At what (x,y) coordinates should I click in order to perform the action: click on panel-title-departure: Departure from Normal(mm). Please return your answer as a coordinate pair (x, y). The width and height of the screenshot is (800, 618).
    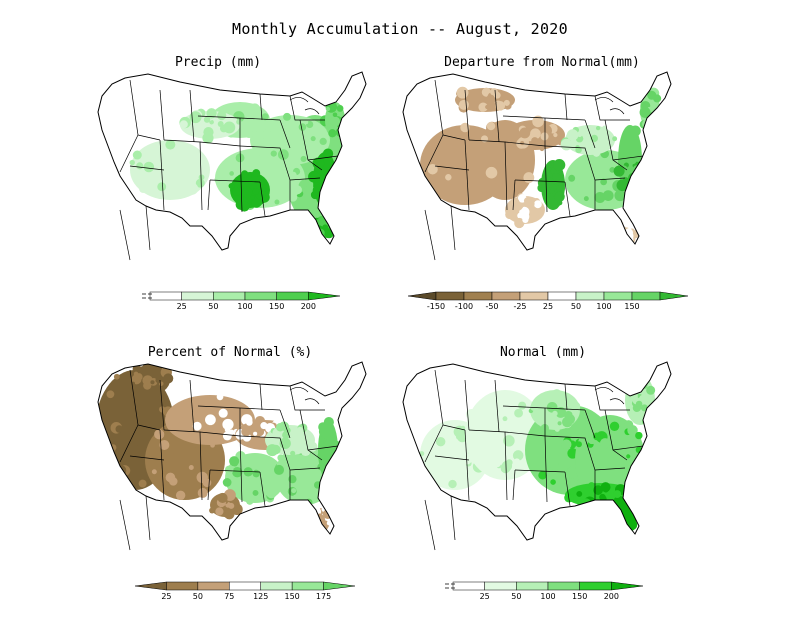
    Looking at the image, I should click on (542, 62).